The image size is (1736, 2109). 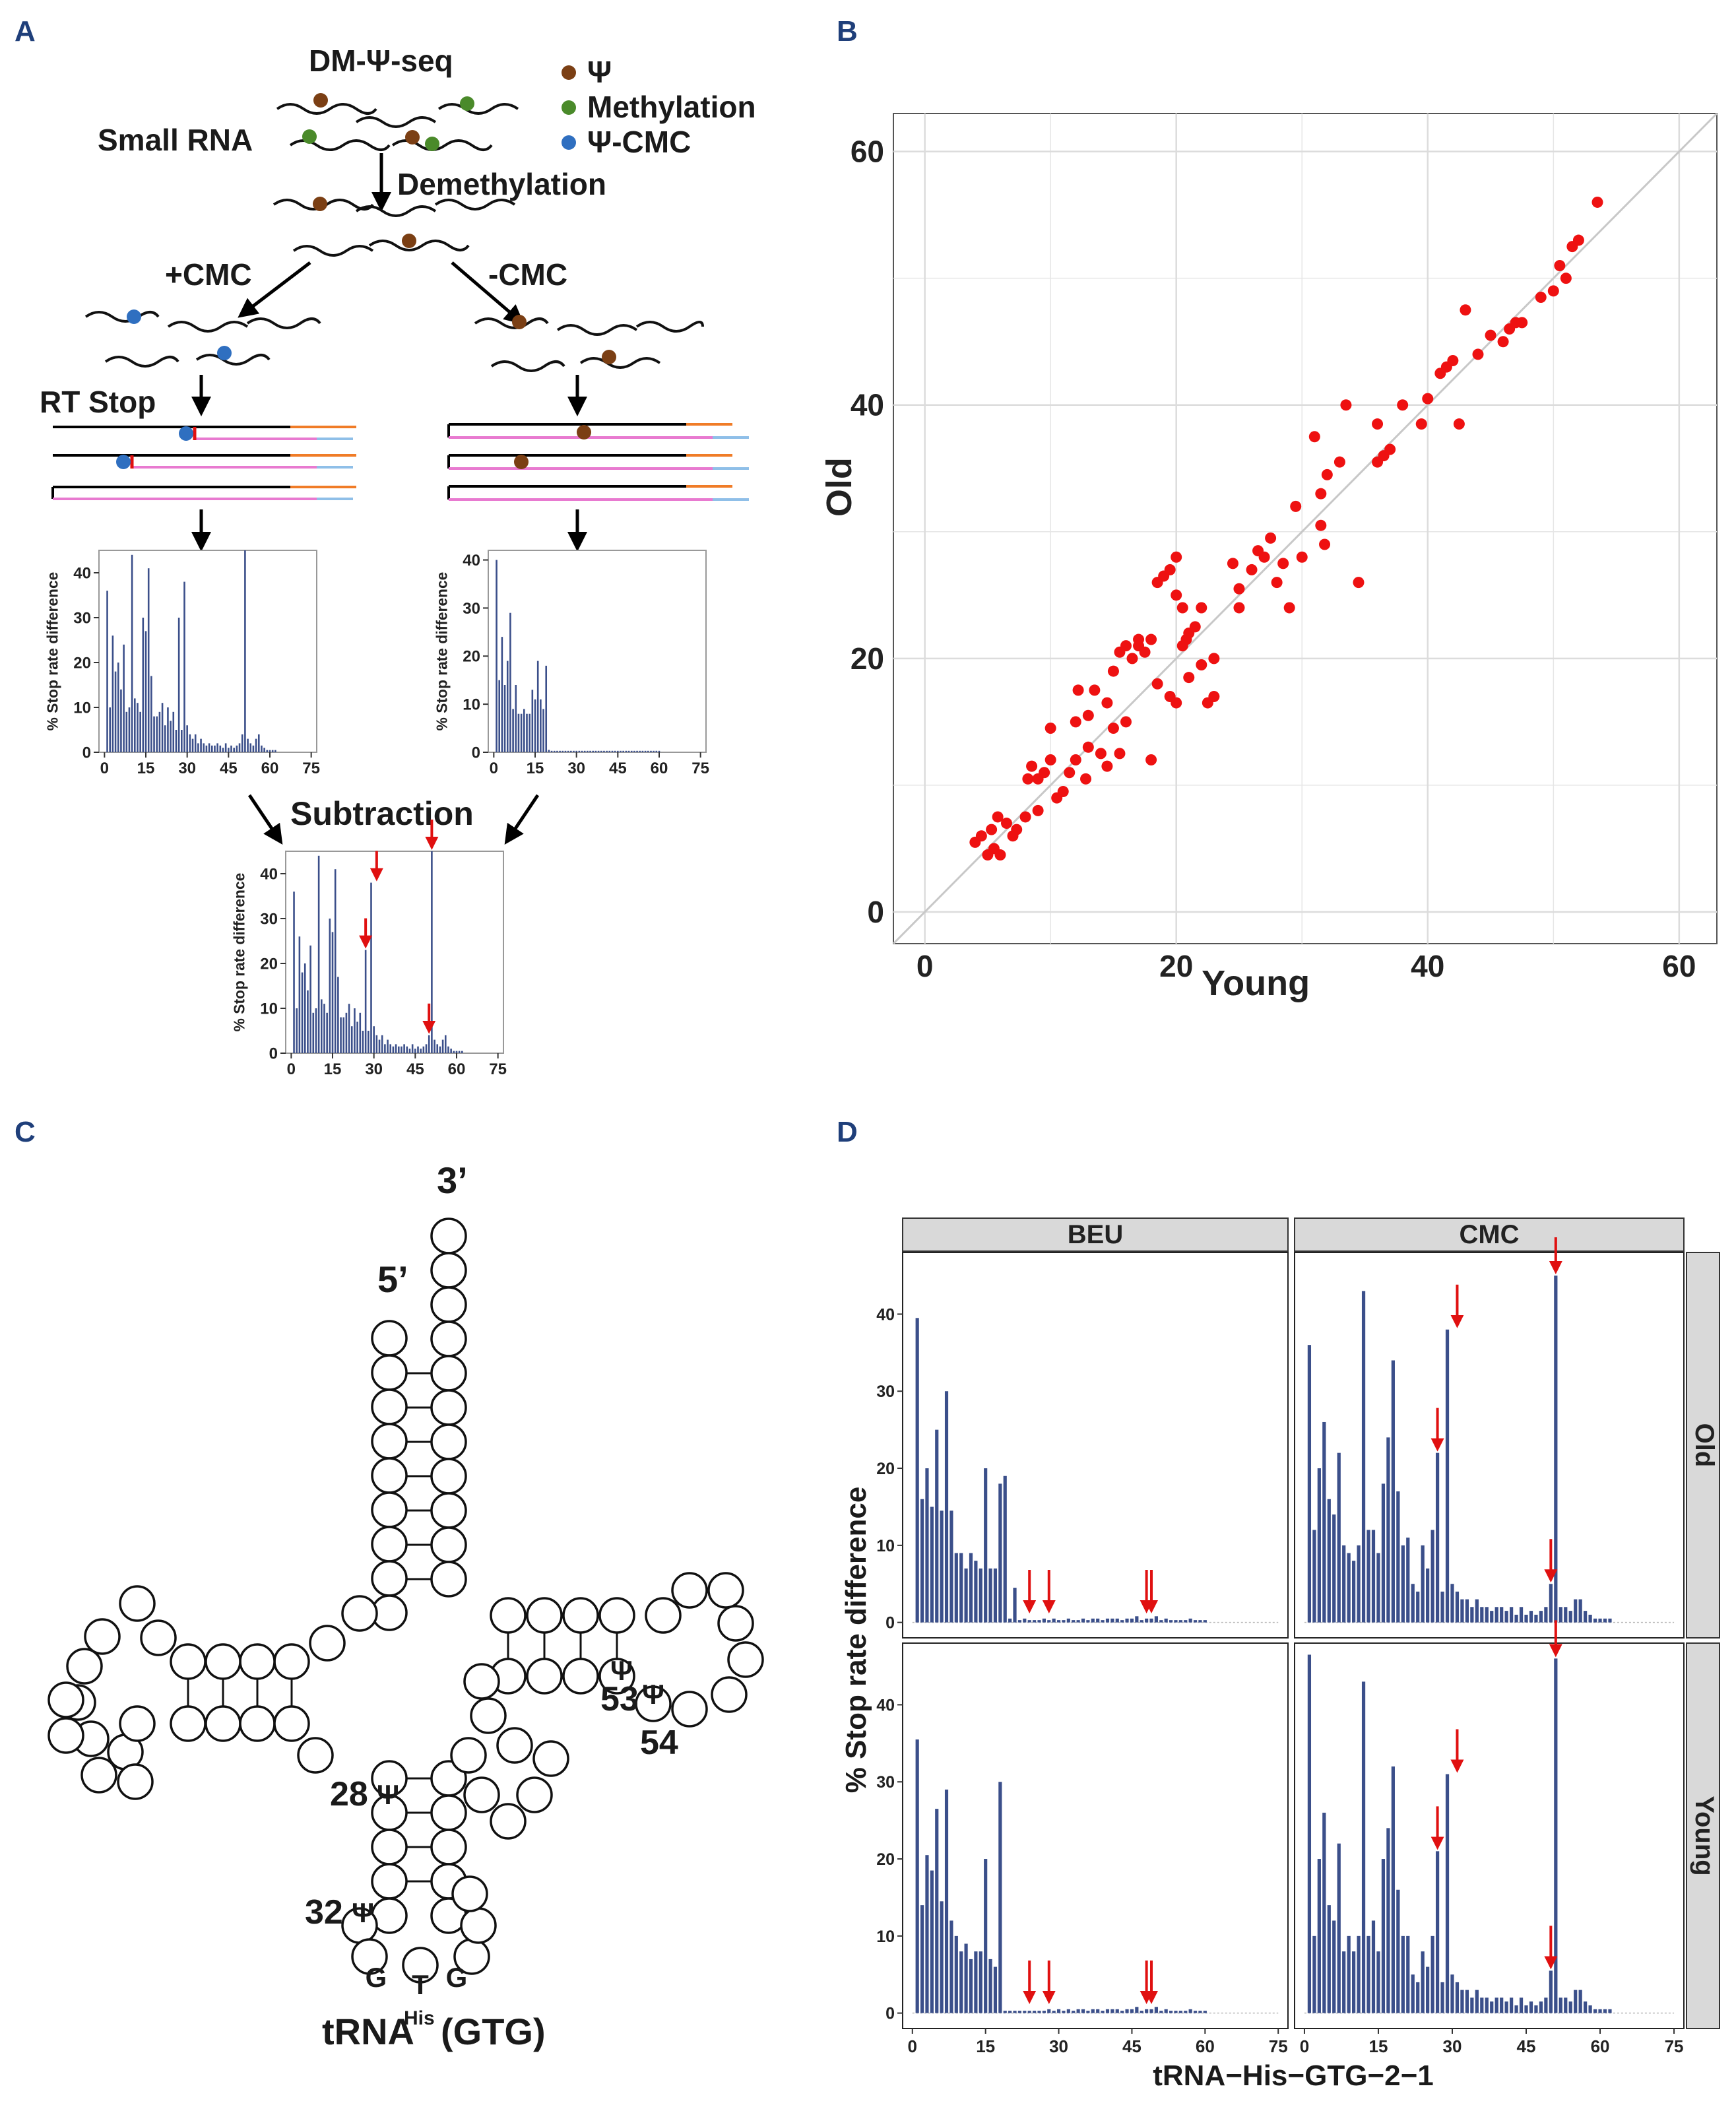 What do you see at coordinates (599, 72) in the screenshot?
I see `legend-psi-label: Ψ` at bounding box center [599, 72].